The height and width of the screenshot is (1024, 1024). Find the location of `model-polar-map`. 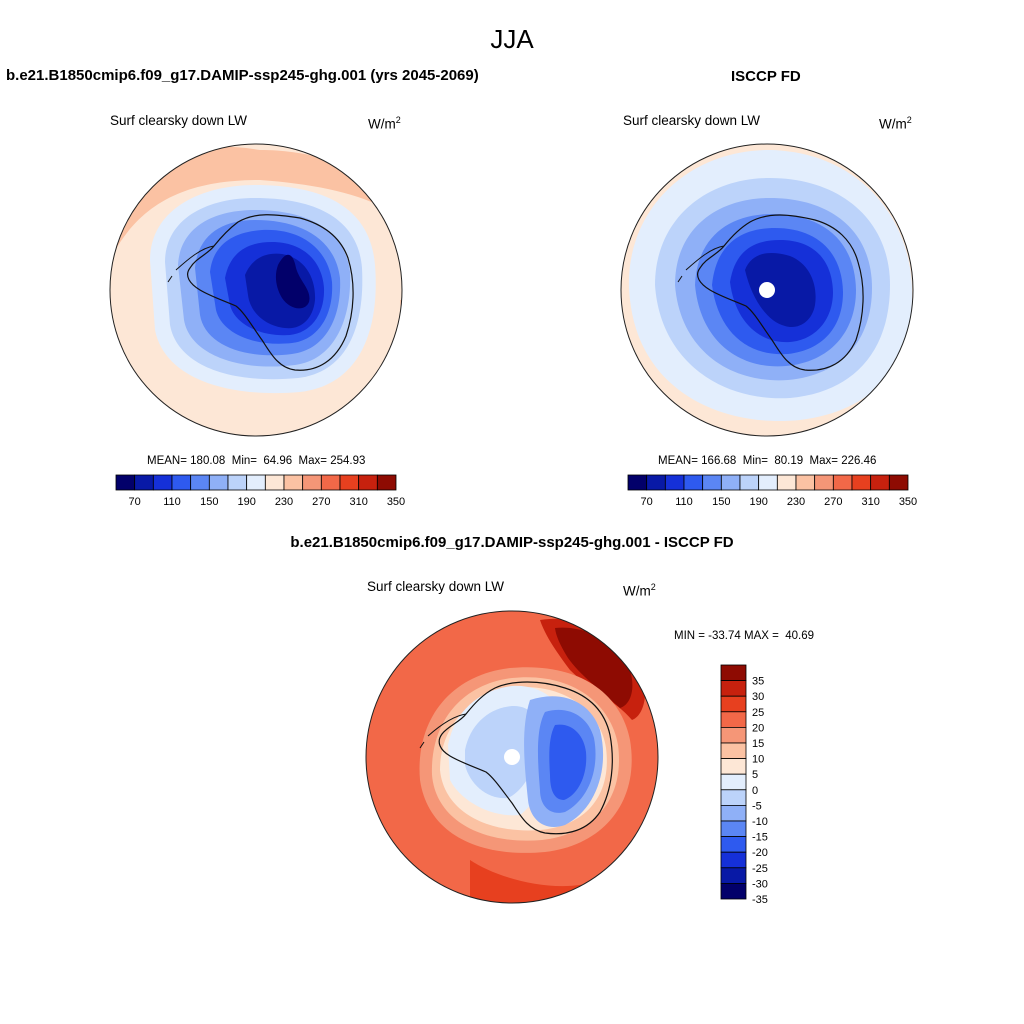

model-polar-map is located at coordinates (256, 290).